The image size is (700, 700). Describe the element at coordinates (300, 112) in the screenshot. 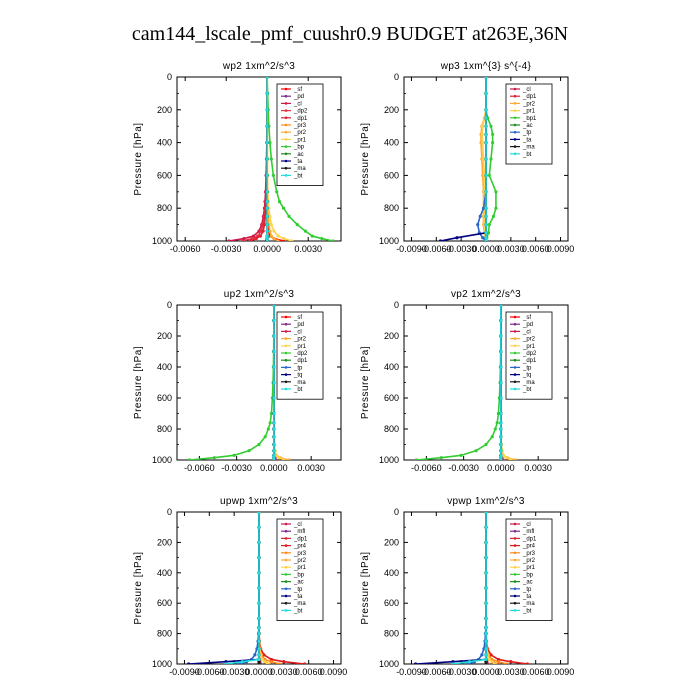

I see `legend-label: _dp2` at that location.